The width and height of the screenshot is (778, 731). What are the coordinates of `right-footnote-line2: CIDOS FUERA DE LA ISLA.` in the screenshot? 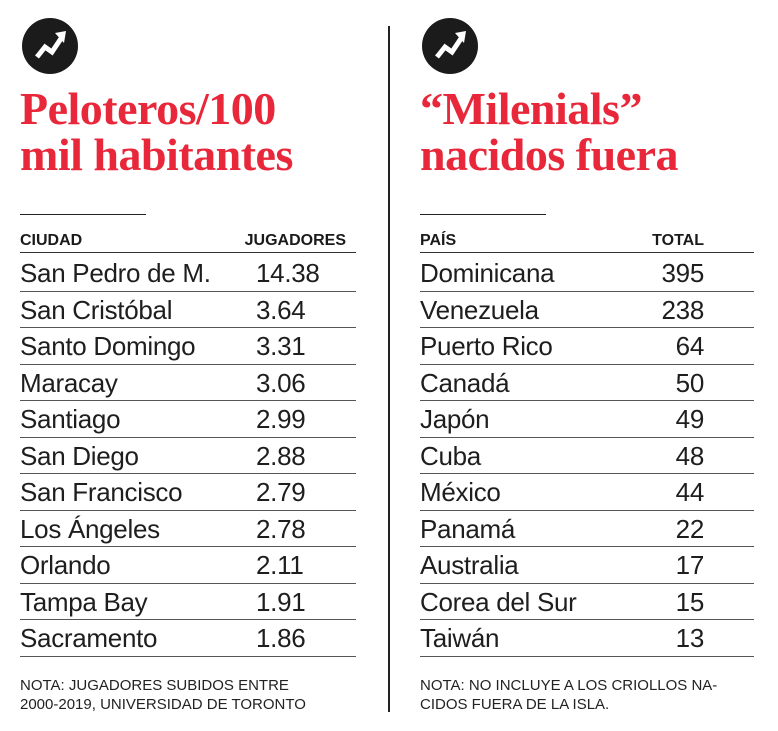 It's located at (515, 704).